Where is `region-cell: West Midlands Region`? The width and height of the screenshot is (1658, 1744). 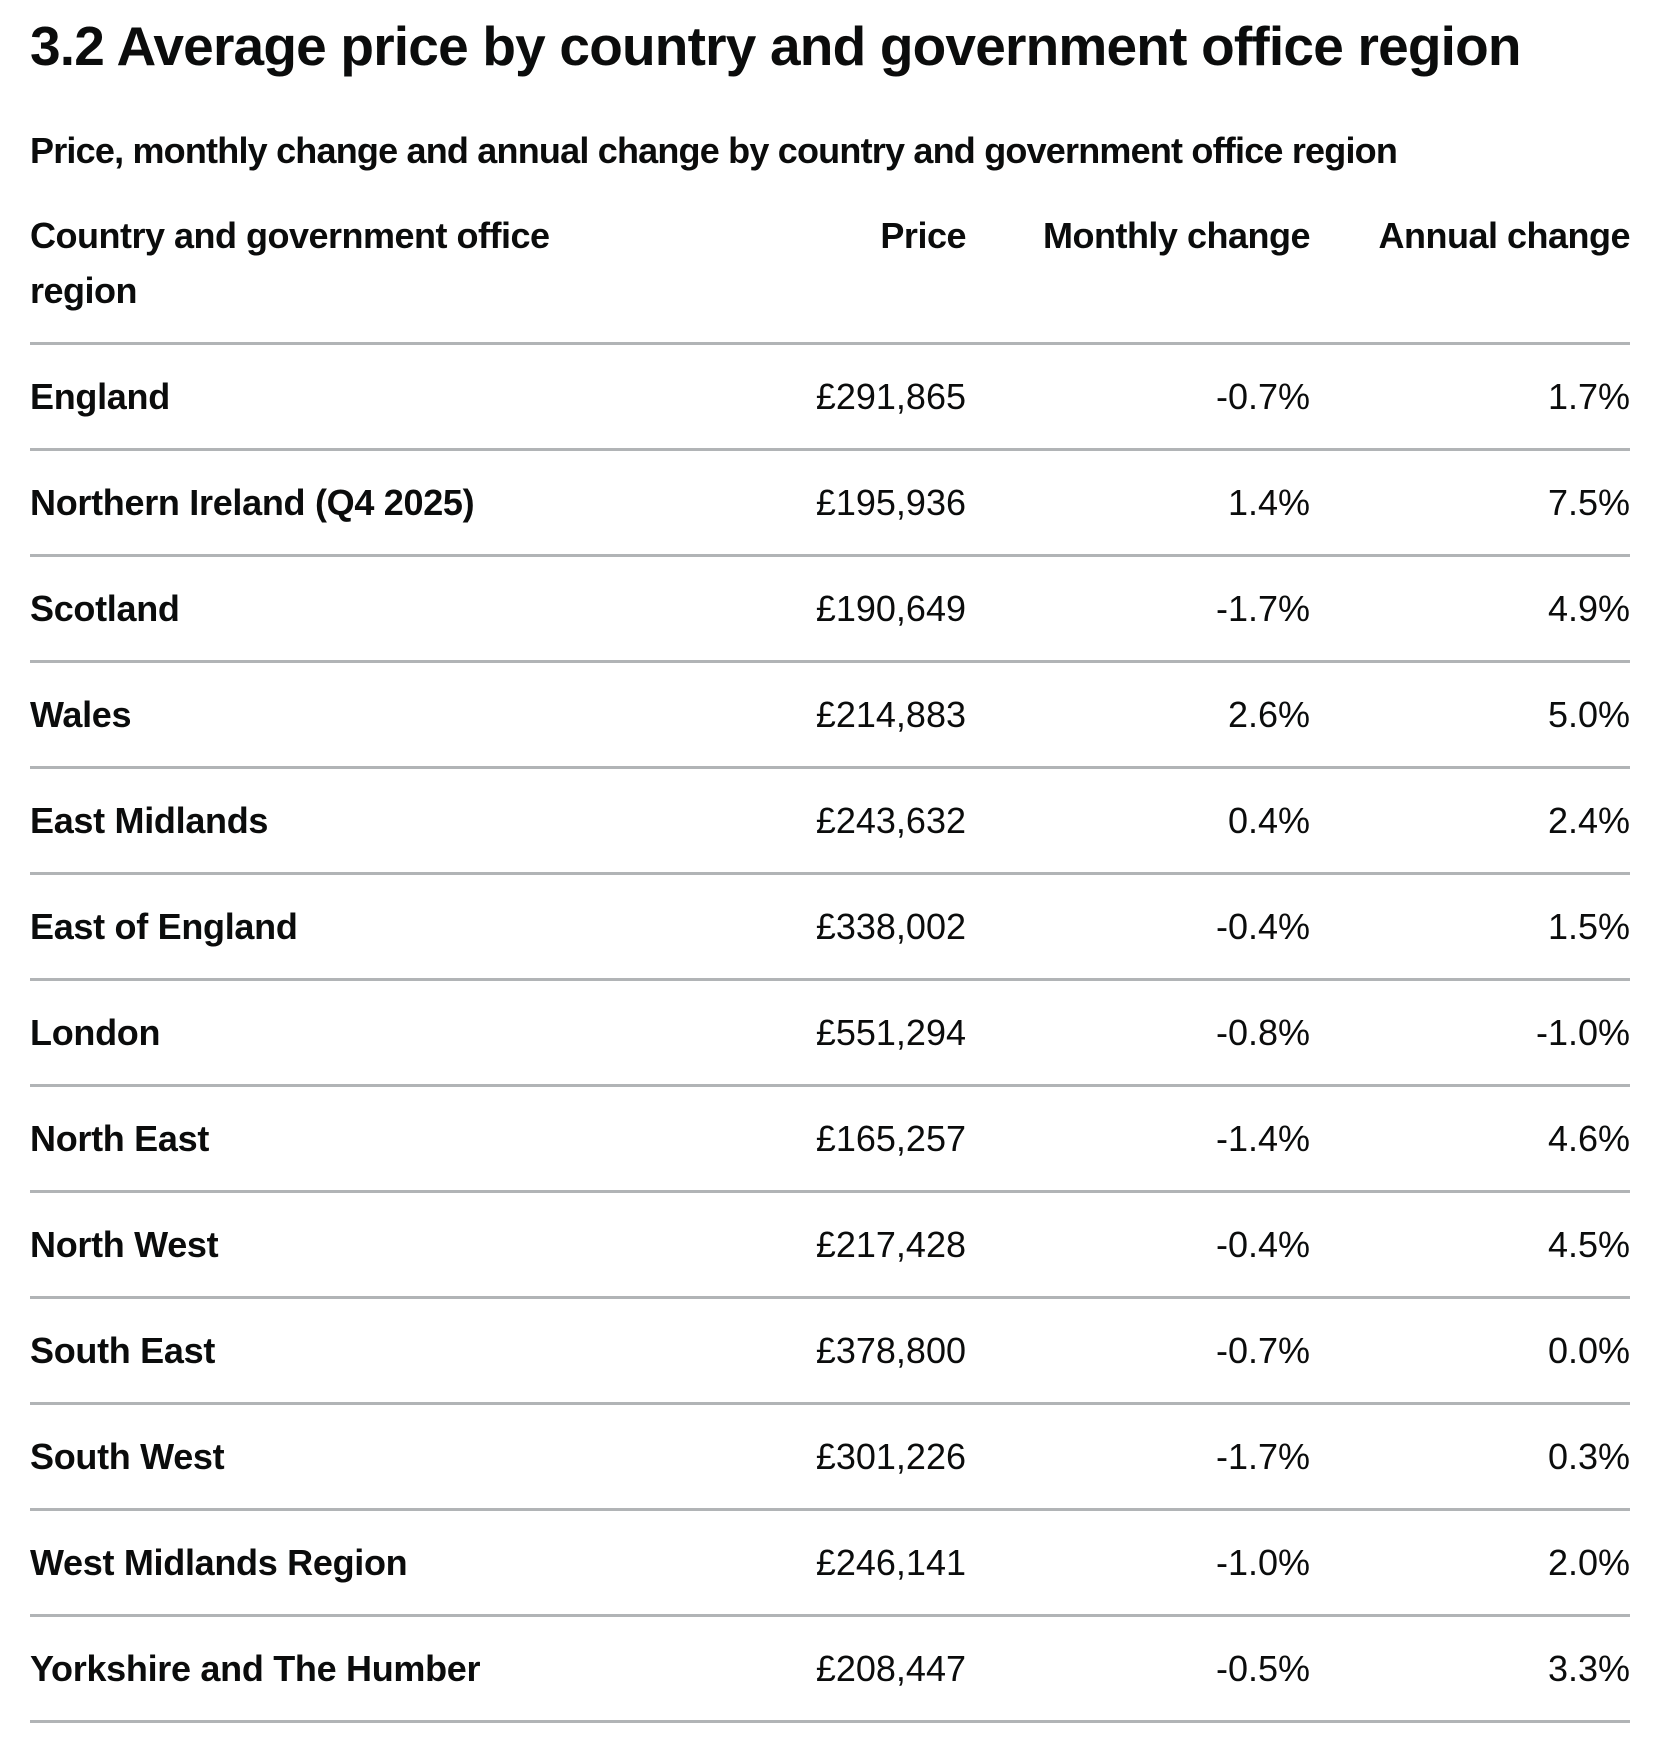
region-cell: West Midlands Region is located at coordinates (330, 1563).